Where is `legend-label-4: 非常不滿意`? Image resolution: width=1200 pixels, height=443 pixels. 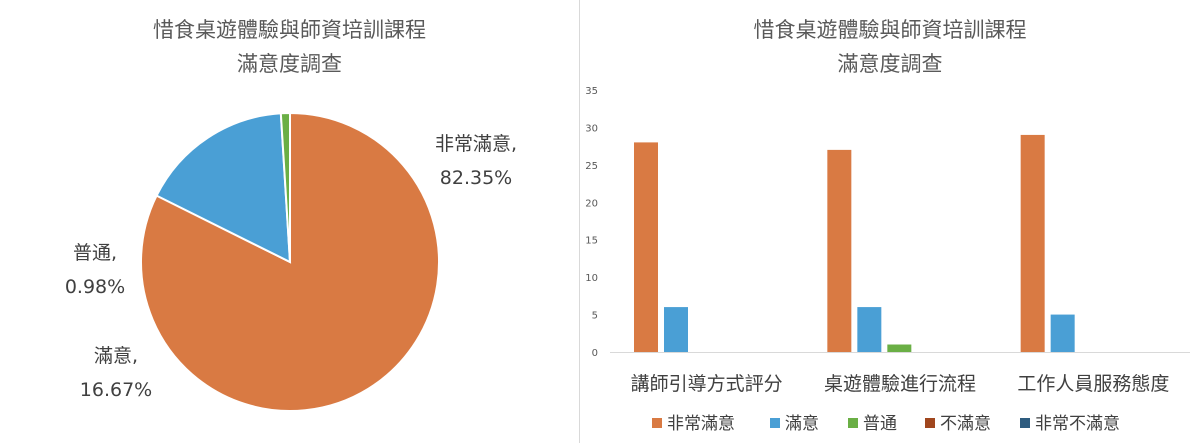
legend-label-4: 非常不滿意 is located at coordinates (1077, 424).